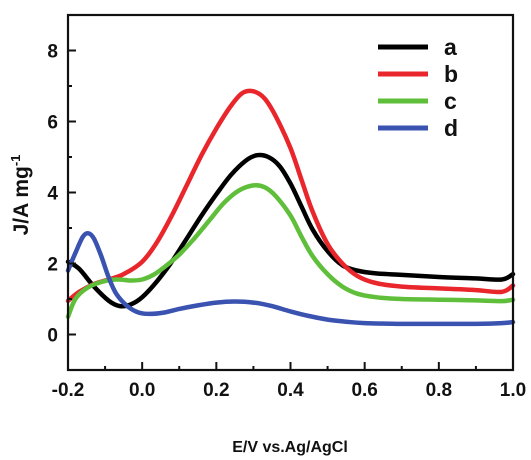 The height and width of the screenshot is (460, 531). What do you see at coordinates (21, 200) in the screenshot?
I see `y-axis-title-main: J/A mg` at bounding box center [21, 200].